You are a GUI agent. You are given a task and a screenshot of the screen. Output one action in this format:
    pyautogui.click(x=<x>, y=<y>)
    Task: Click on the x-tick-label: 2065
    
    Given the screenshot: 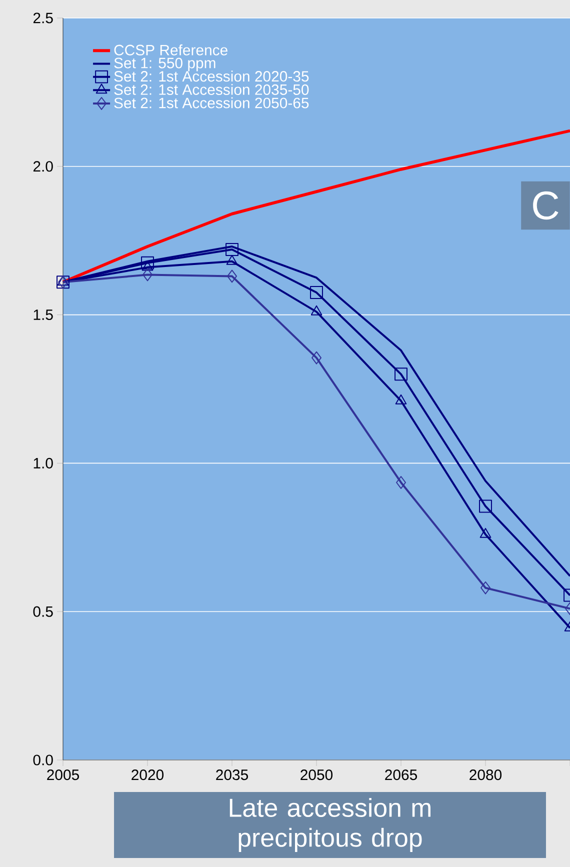 What is the action you would take?
    pyautogui.click(x=401, y=775)
    